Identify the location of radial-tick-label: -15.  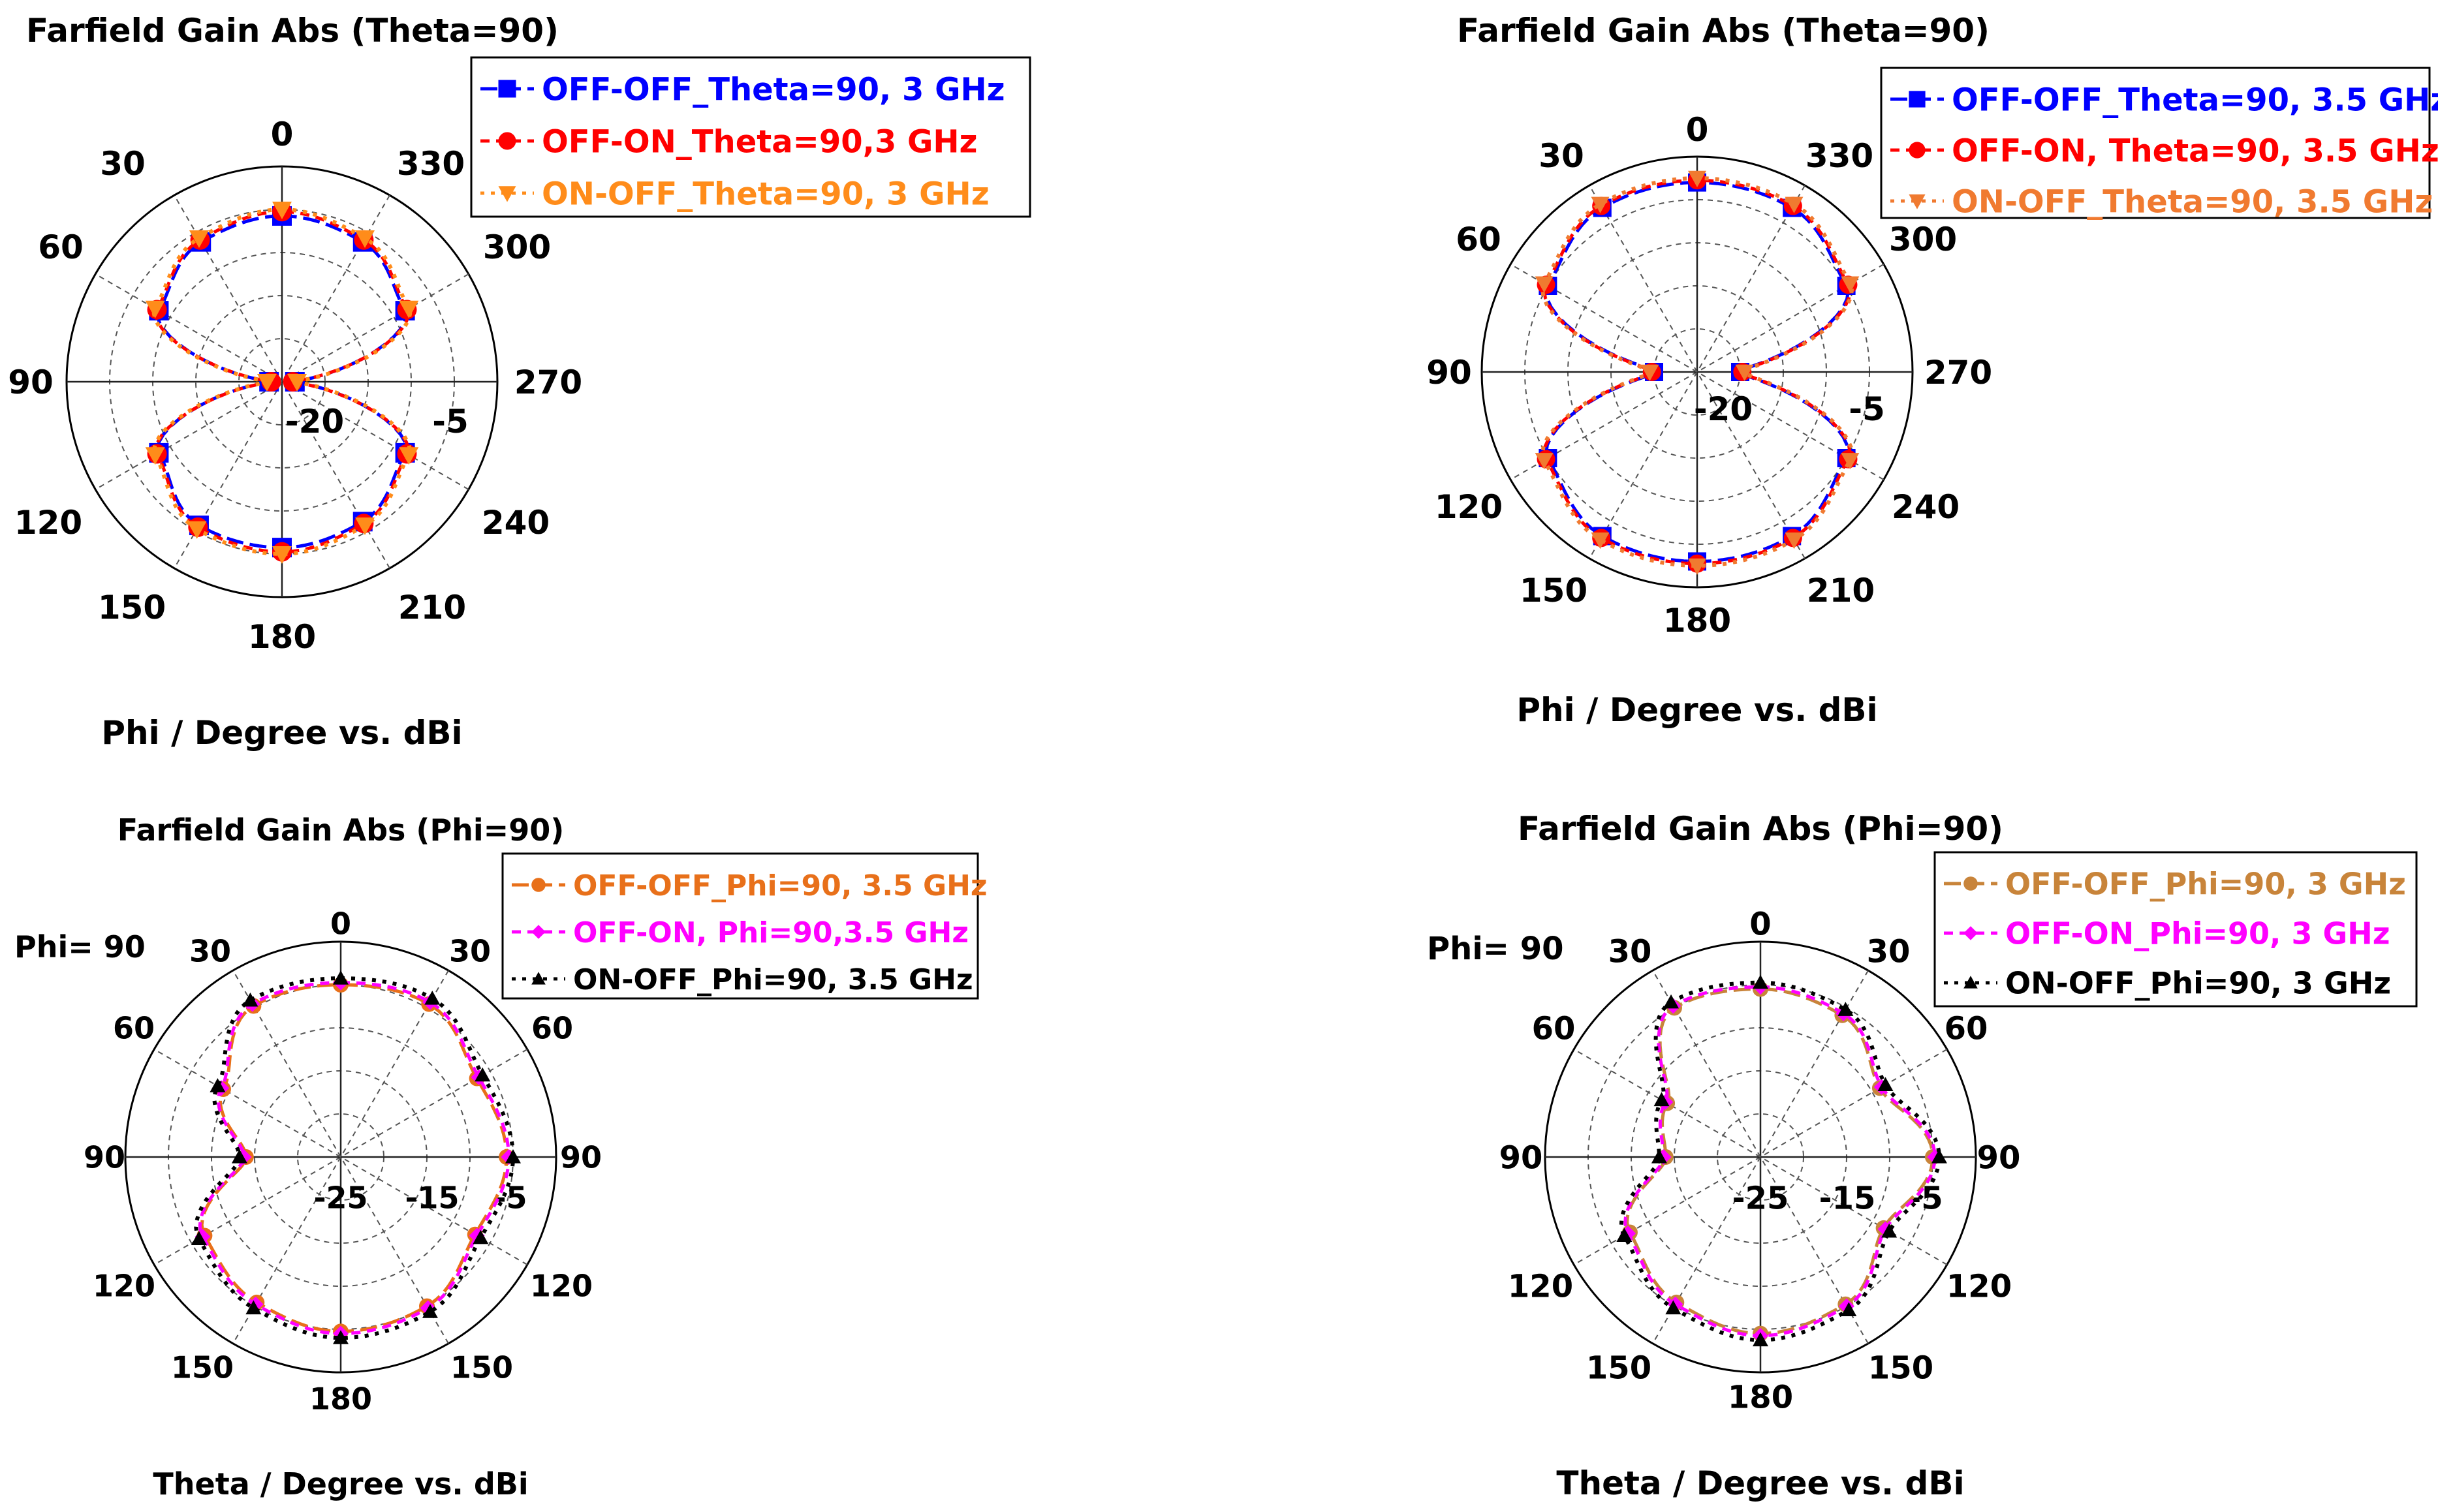
(1847, 1198).